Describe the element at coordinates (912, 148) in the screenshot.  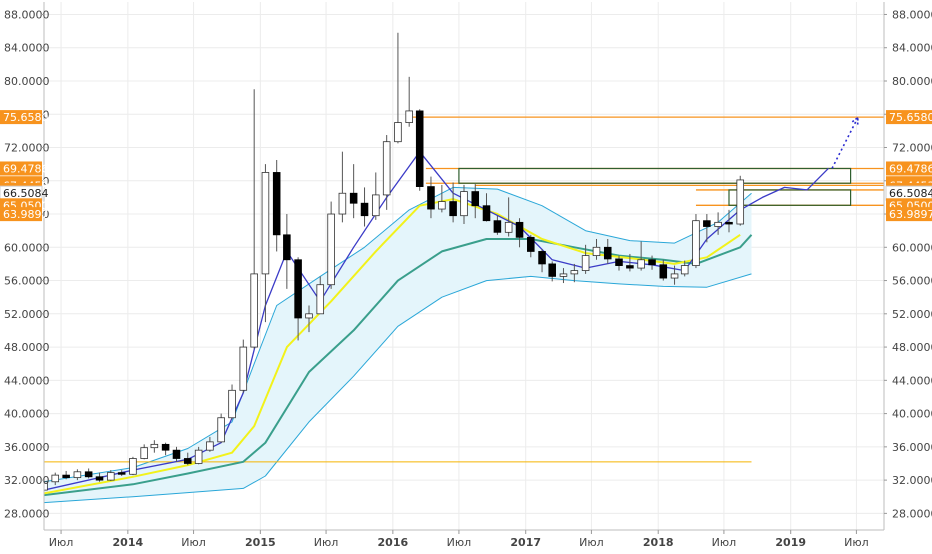
I see `y-tick-label-right: 72.0000` at that location.